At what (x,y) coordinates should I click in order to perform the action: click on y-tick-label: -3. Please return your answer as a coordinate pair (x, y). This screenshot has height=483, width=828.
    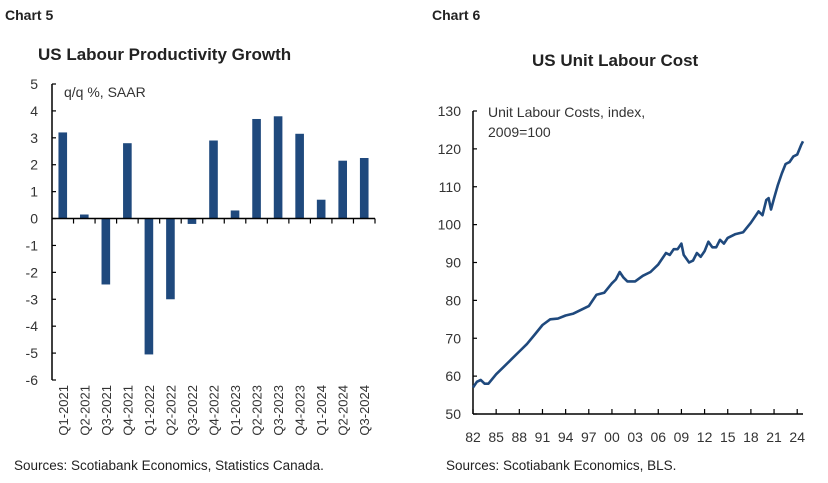
    Looking at the image, I should click on (32, 299).